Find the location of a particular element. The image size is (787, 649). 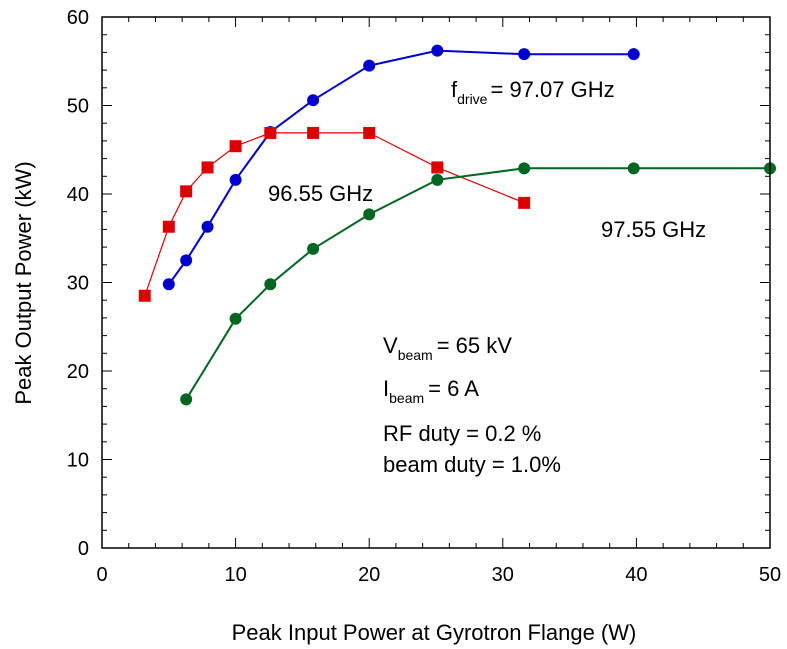

series-label-96-55: 96.55 GHz is located at coordinates (320, 193).